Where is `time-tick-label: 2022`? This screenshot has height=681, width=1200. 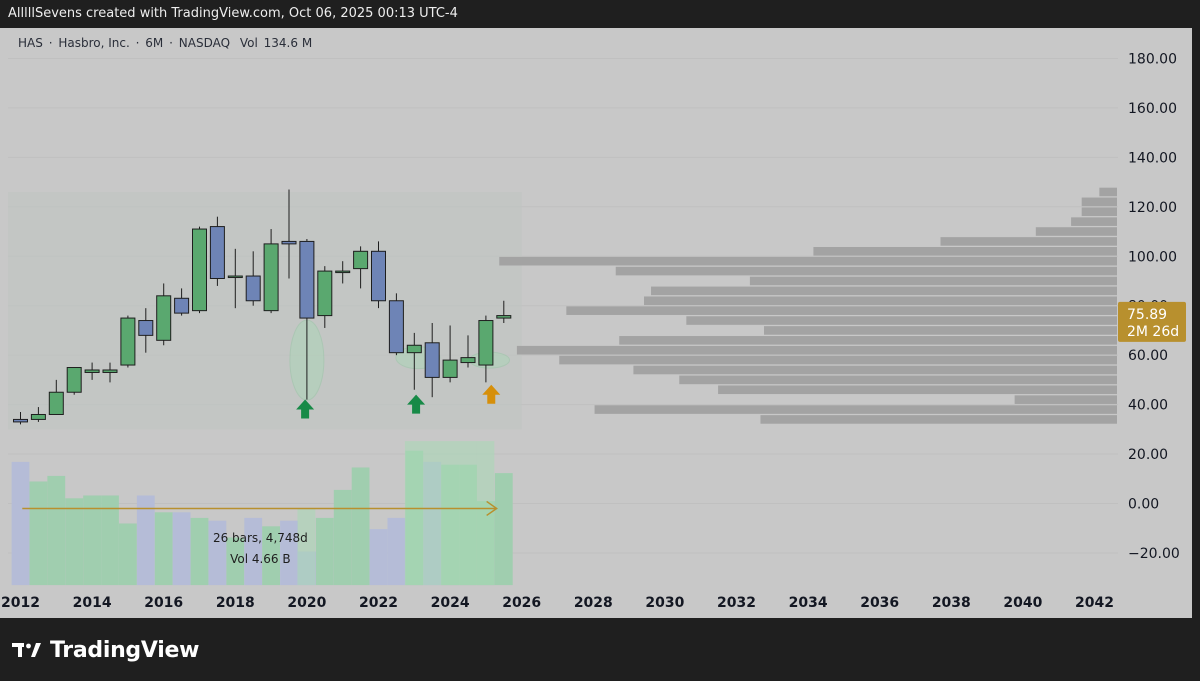 time-tick-label: 2022 is located at coordinates (378, 603).